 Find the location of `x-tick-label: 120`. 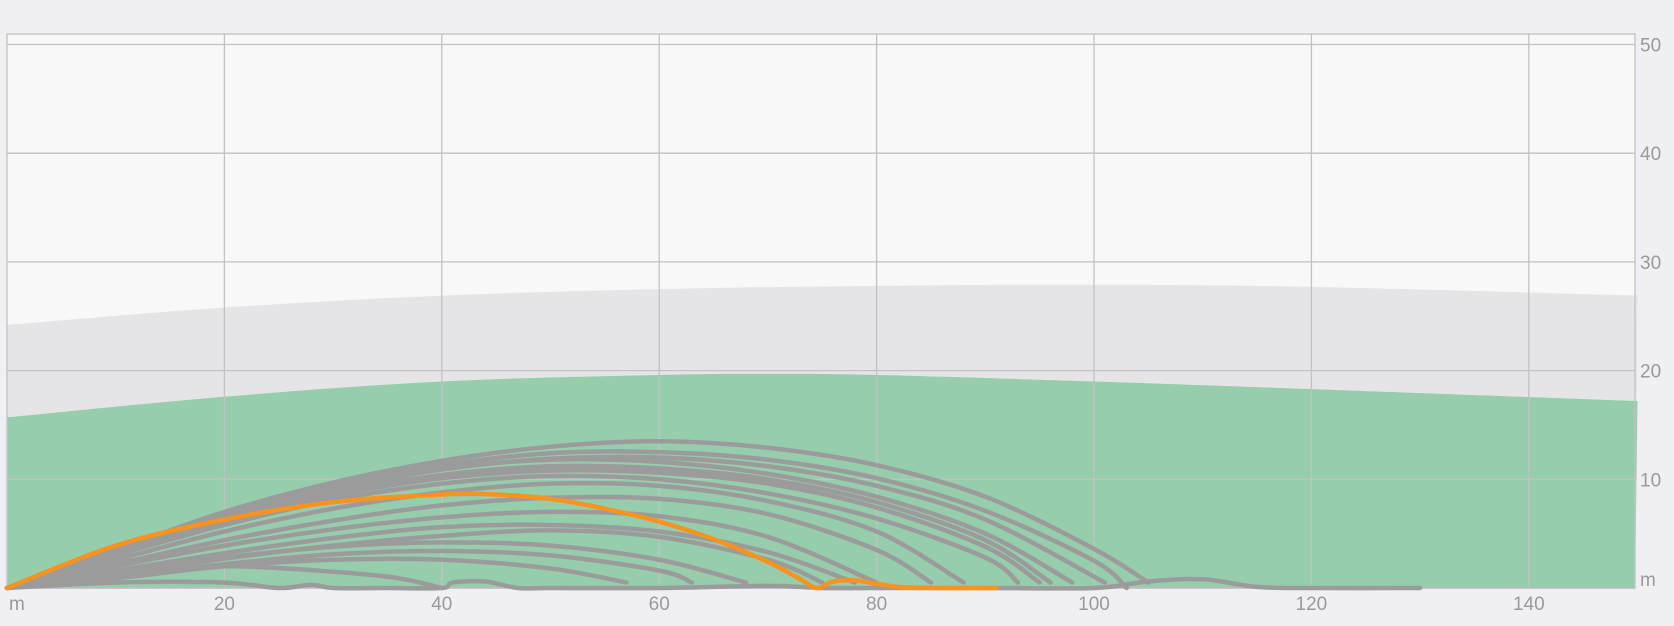

x-tick-label: 120 is located at coordinates (1312, 604).